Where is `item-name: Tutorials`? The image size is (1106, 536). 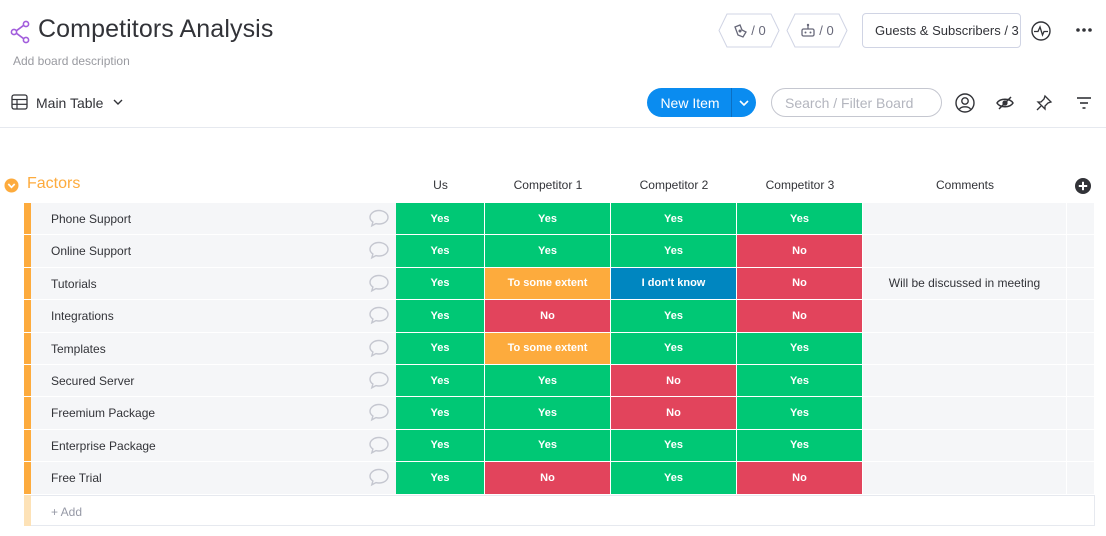
item-name: Tutorials is located at coordinates (74, 283).